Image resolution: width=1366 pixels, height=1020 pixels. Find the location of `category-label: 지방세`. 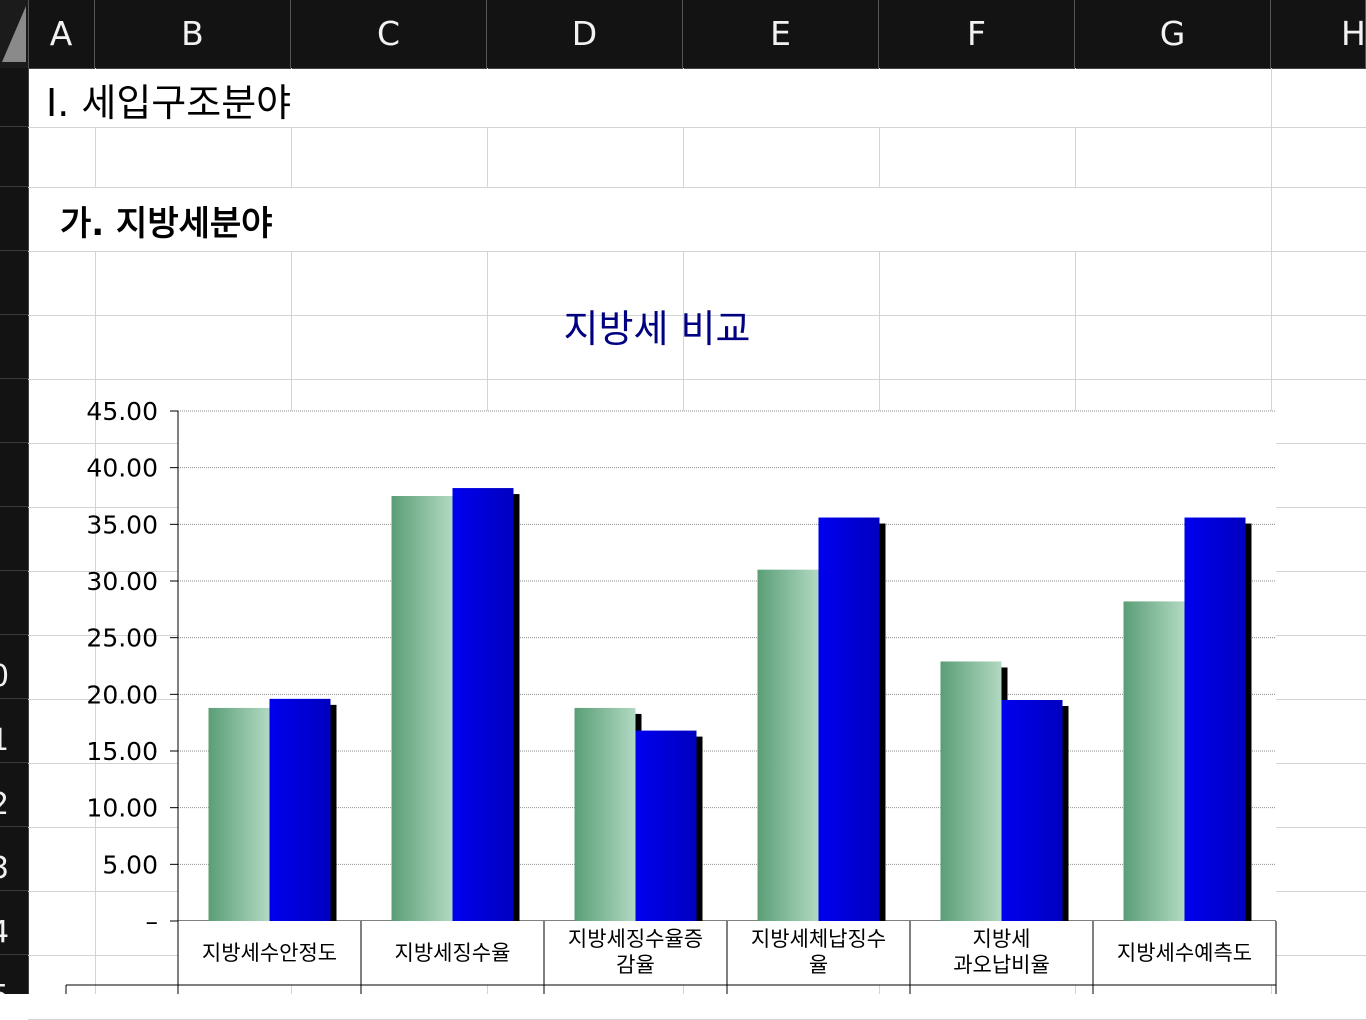

category-label: 지방세 is located at coordinates (1002, 939).